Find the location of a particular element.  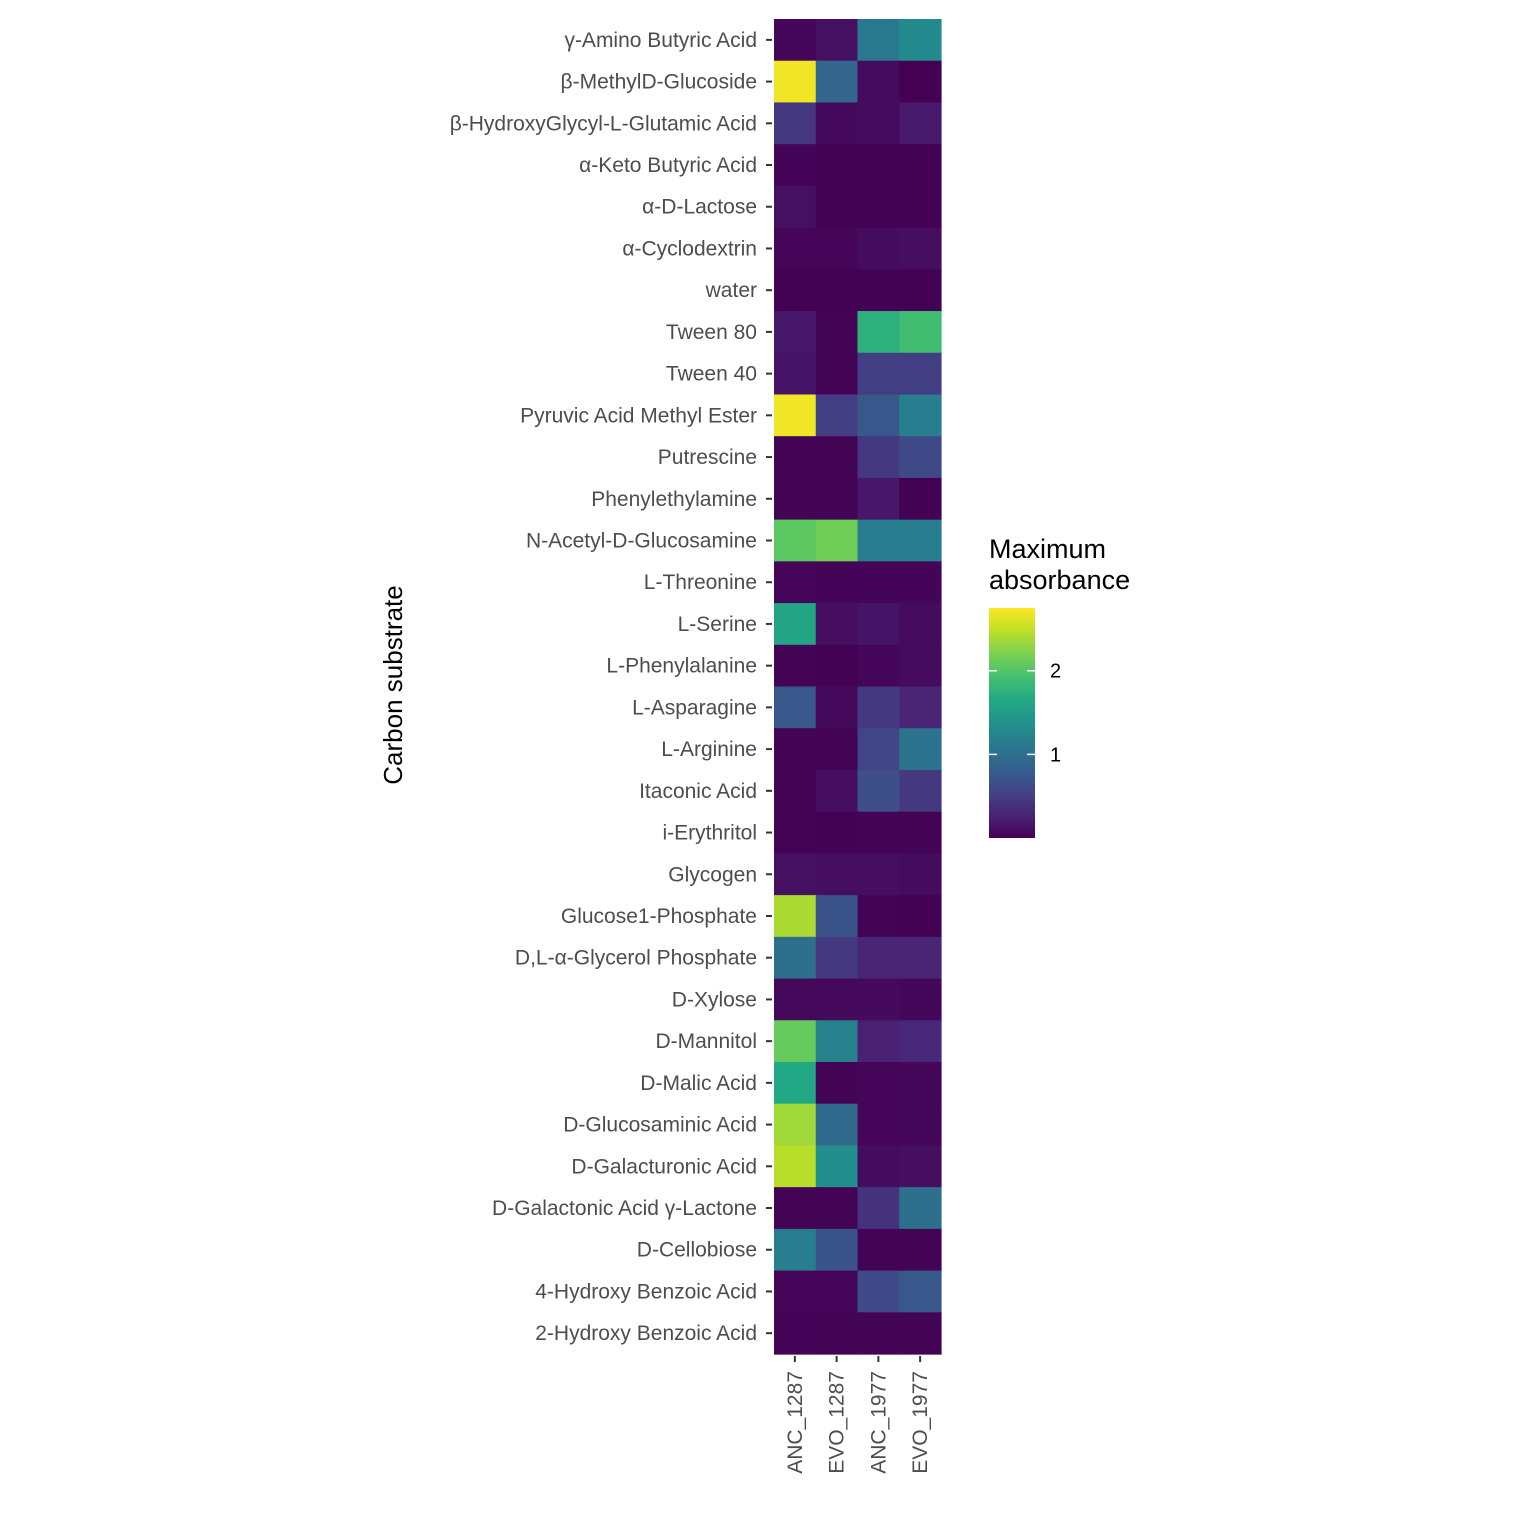

y-tick-label: Putrescine is located at coordinates (707, 457).